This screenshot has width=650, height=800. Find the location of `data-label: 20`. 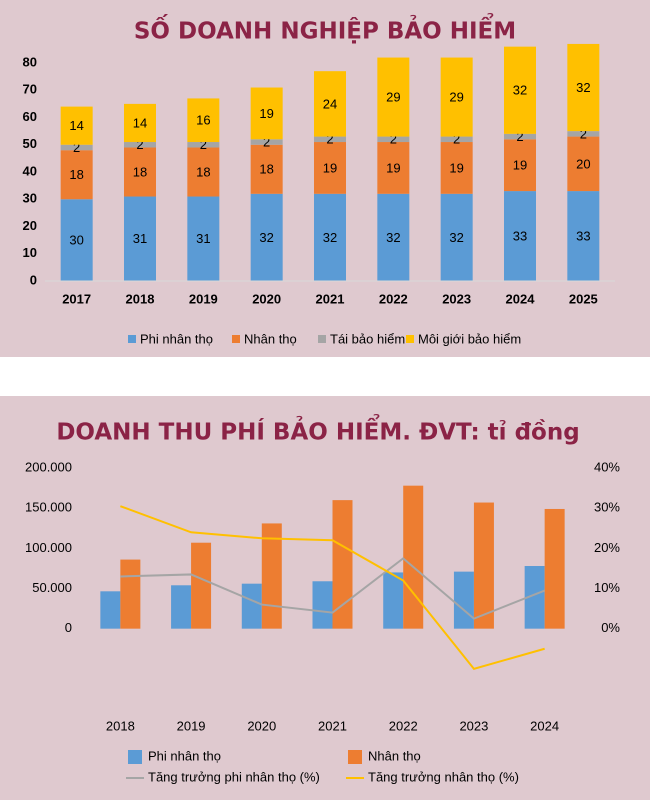

data-label: 20 is located at coordinates (583, 163).